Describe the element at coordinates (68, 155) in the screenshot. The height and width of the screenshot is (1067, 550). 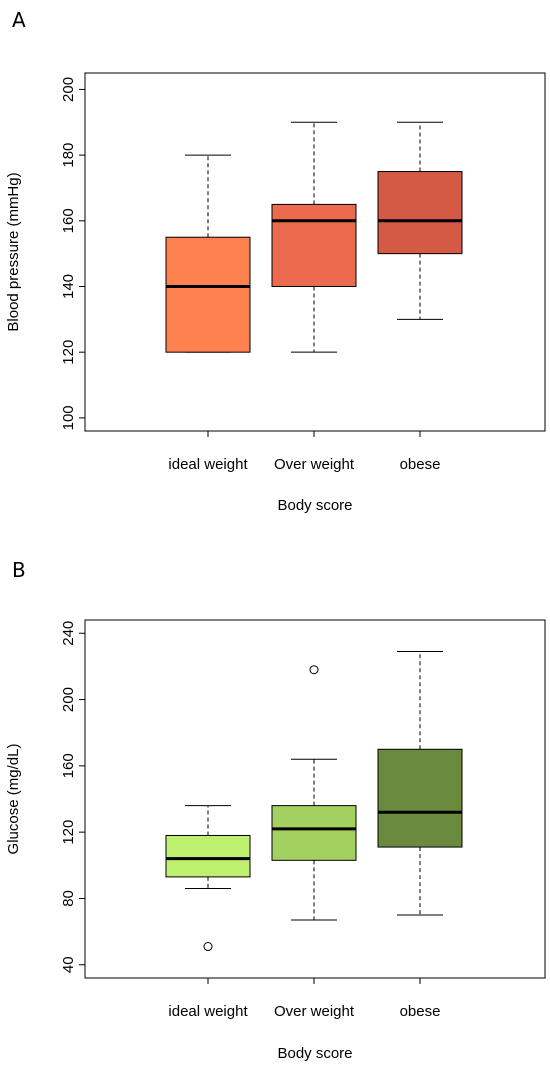
I see `y-tick-label: 180` at that location.